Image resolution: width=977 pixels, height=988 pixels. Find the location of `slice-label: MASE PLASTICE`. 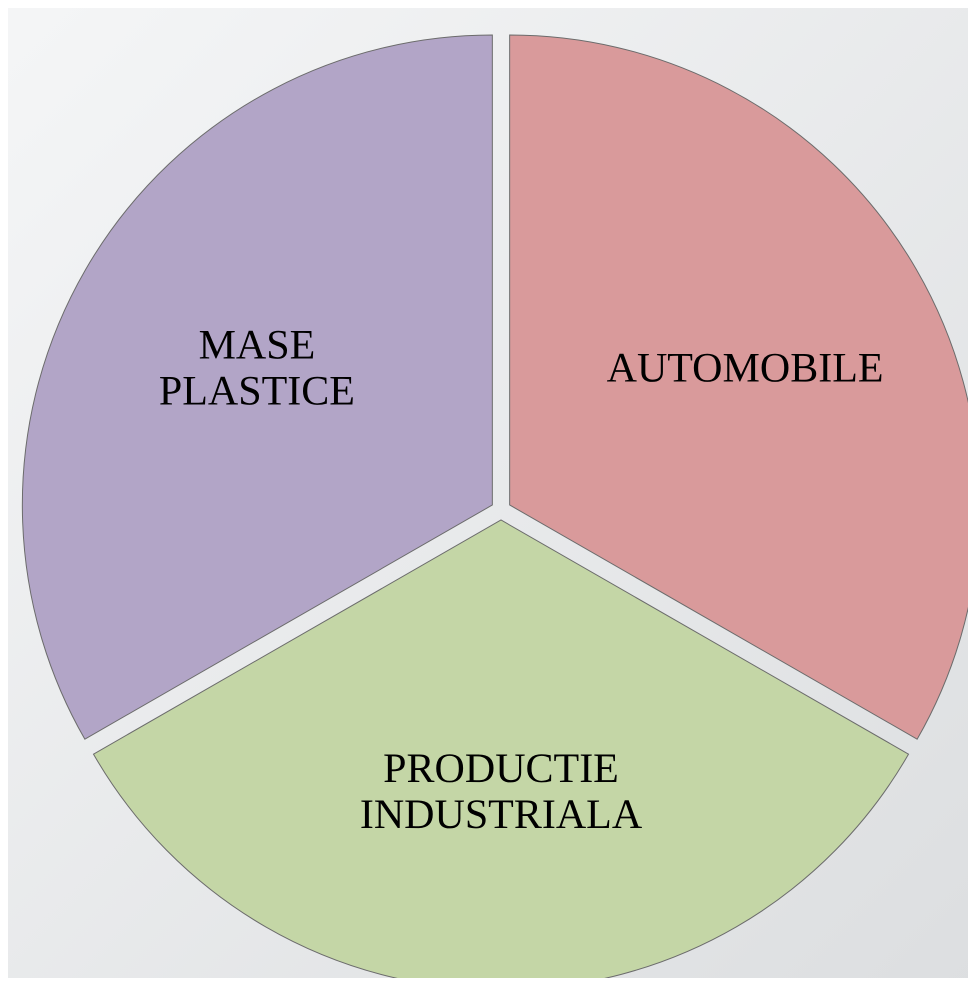

slice-label: MASE PLASTICE is located at coordinates (256, 368).